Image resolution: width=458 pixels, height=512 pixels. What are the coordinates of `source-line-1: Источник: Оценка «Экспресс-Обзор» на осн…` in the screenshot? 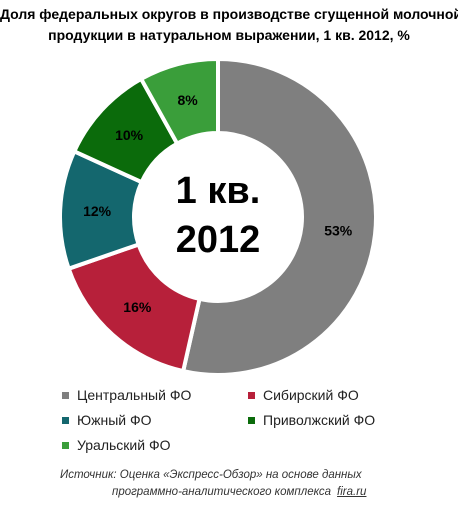 It's located at (211, 475).